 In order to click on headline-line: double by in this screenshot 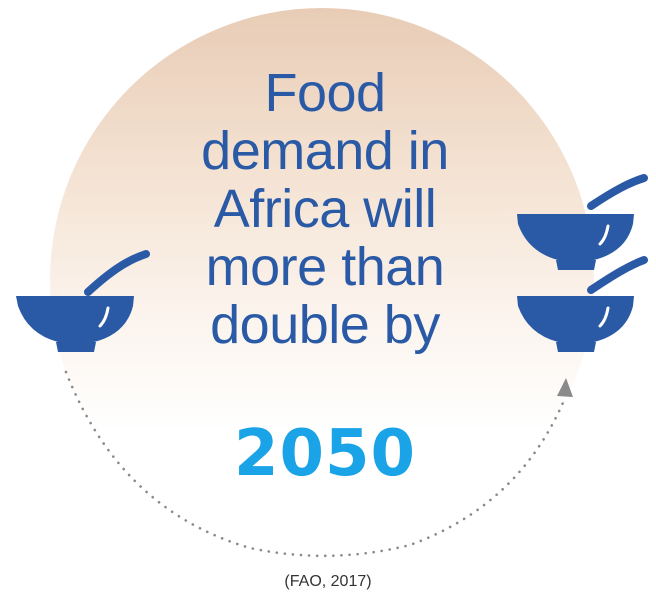, I will do `click(325, 325)`.